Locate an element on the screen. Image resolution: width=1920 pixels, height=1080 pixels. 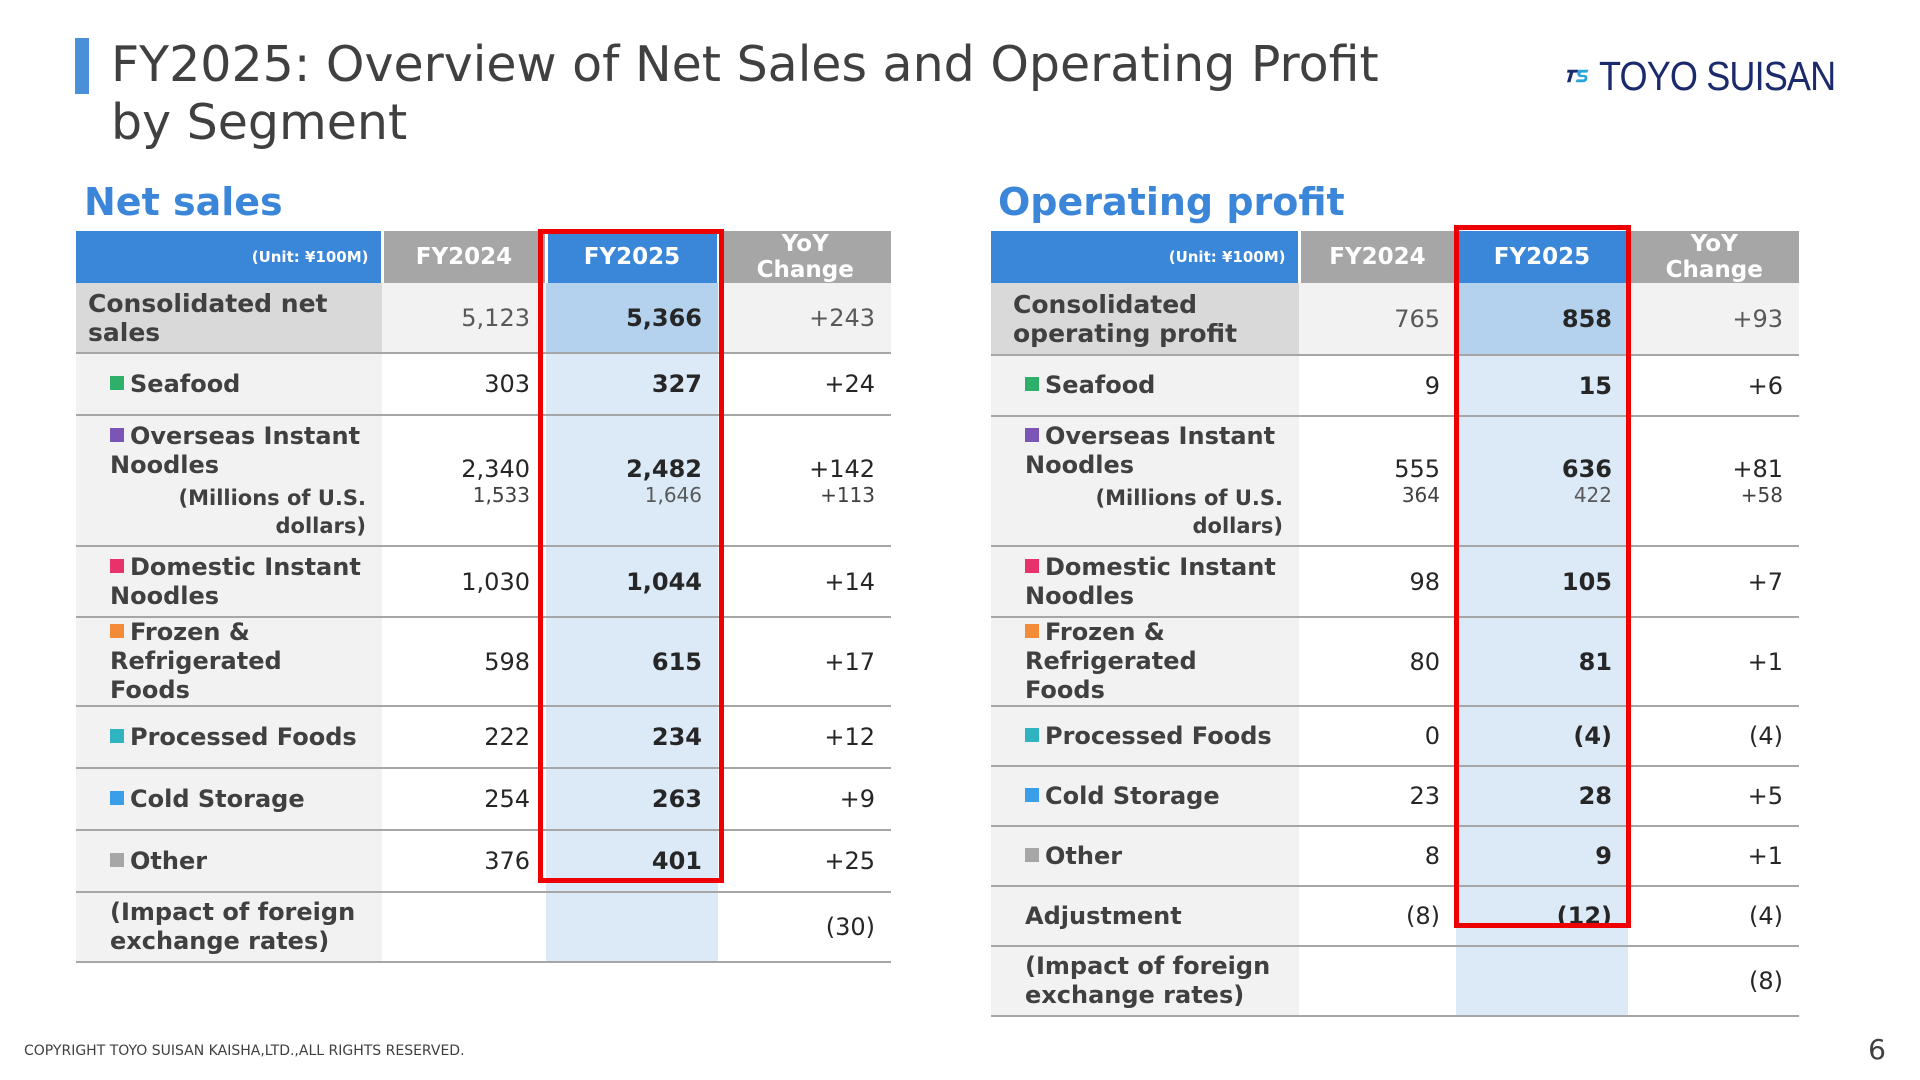
table-row-cold-storage: Cold Storage 23 28 +5 is located at coordinates (1395, 796).